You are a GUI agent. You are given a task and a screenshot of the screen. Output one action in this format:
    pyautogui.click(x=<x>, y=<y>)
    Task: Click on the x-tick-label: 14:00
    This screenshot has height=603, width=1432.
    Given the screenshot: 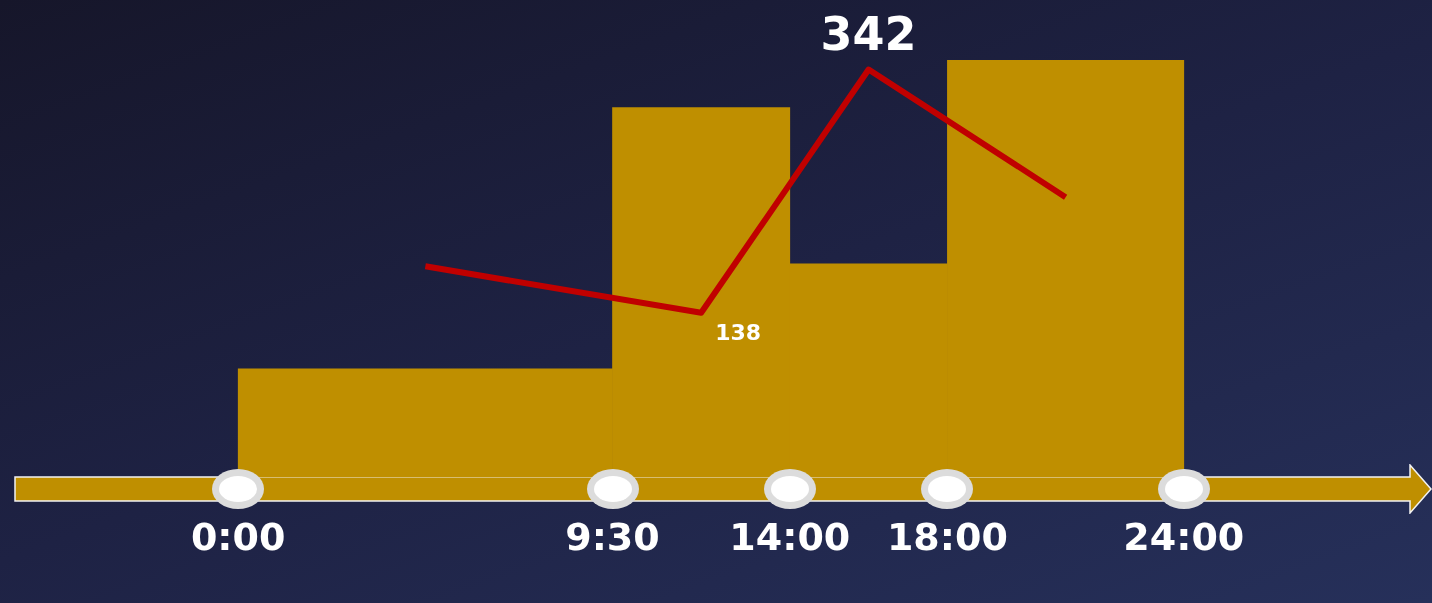 What is the action you would take?
    pyautogui.click(x=790, y=537)
    